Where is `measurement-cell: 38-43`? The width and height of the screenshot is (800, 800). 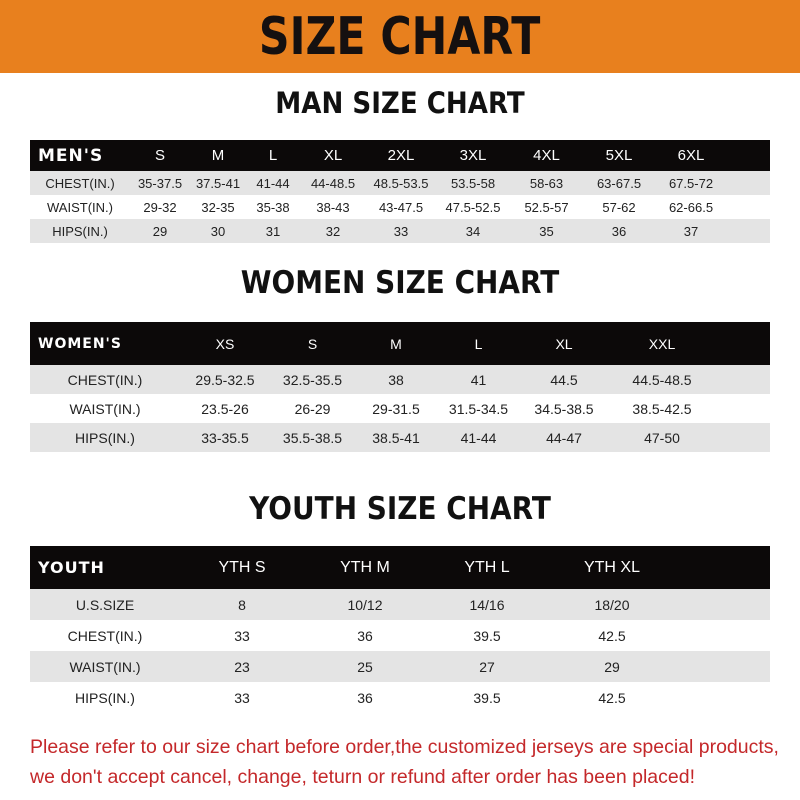
measurement-cell: 38-43 is located at coordinates (333, 207).